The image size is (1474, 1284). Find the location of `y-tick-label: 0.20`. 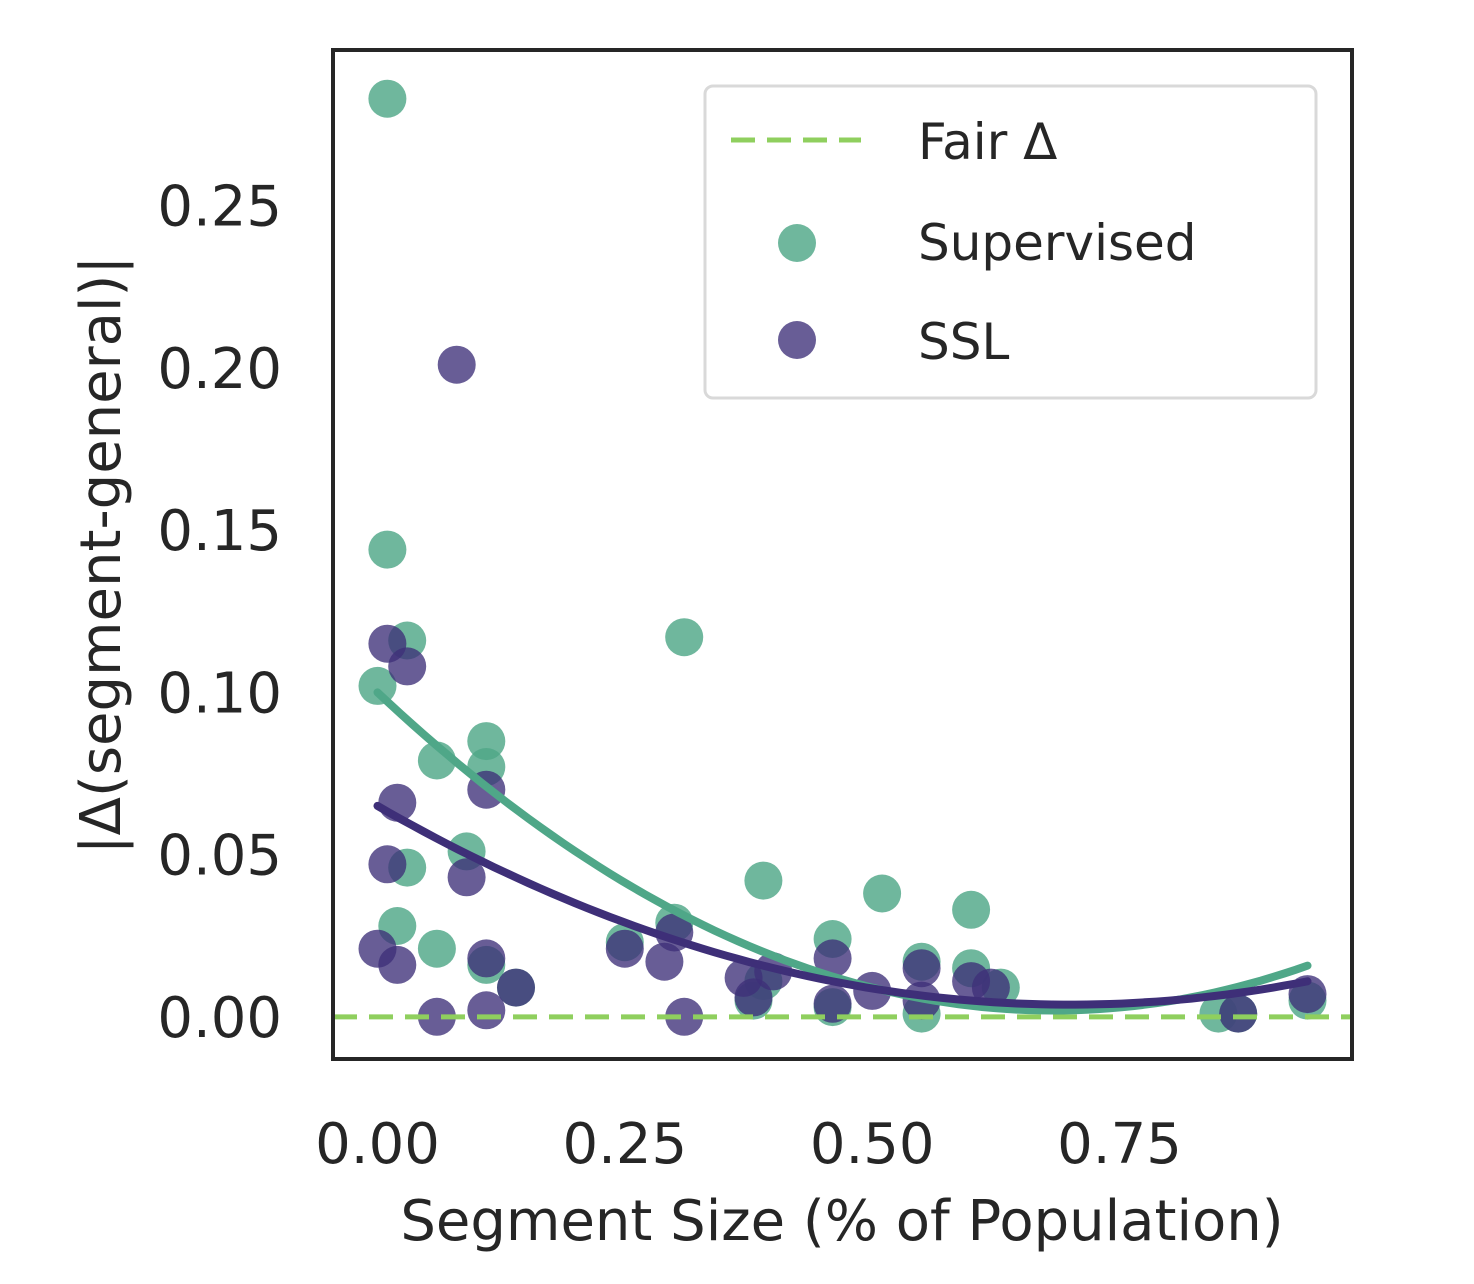

y-tick-label: 0.20 is located at coordinates (219, 369).